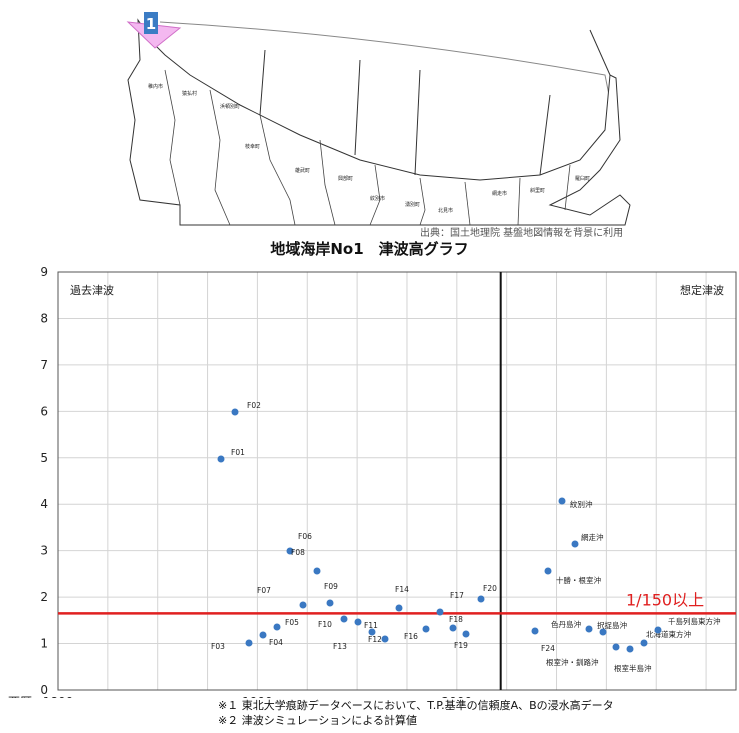 The image size is (739, 733). What do you see at coordinates (490, 588) in the screenshot?
I see `point-label: F20` at bounding box center [490, 588].